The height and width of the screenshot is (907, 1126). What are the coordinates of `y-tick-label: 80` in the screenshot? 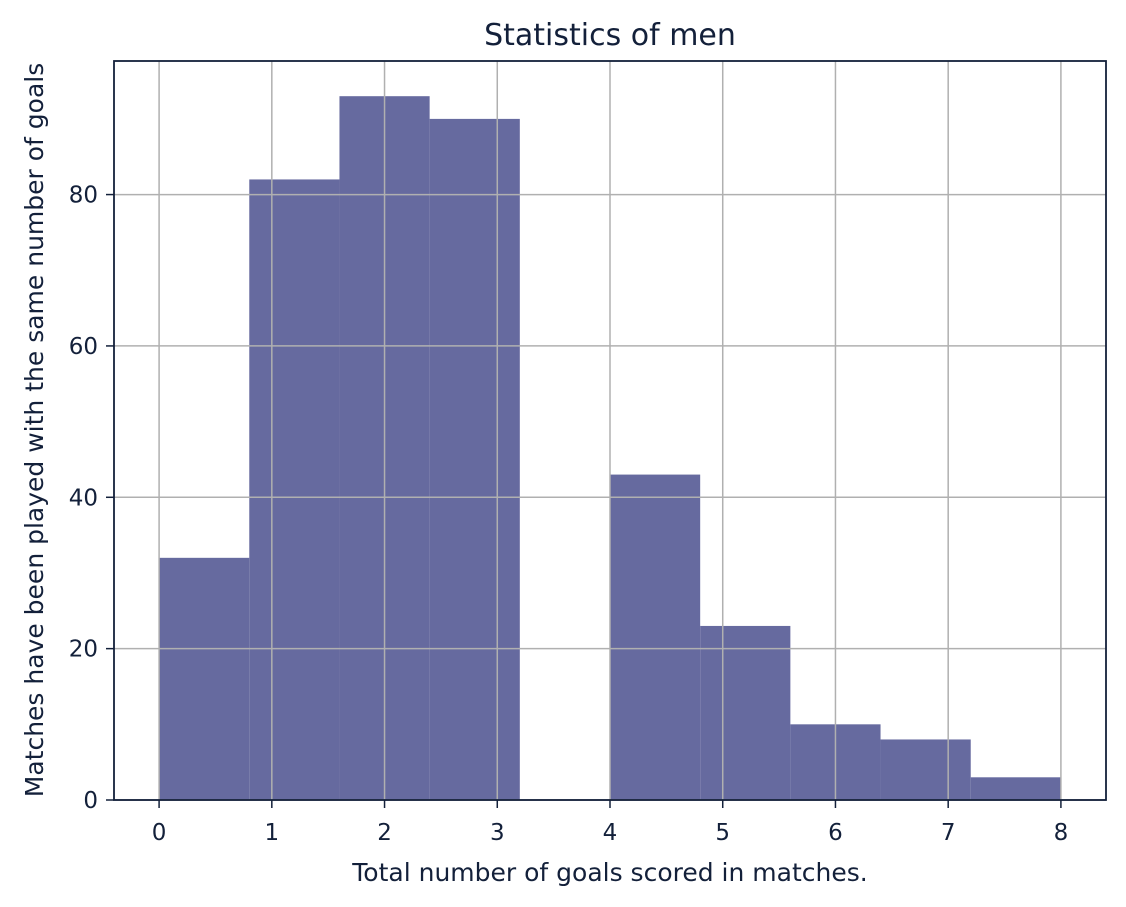 It's located at (83, 196).